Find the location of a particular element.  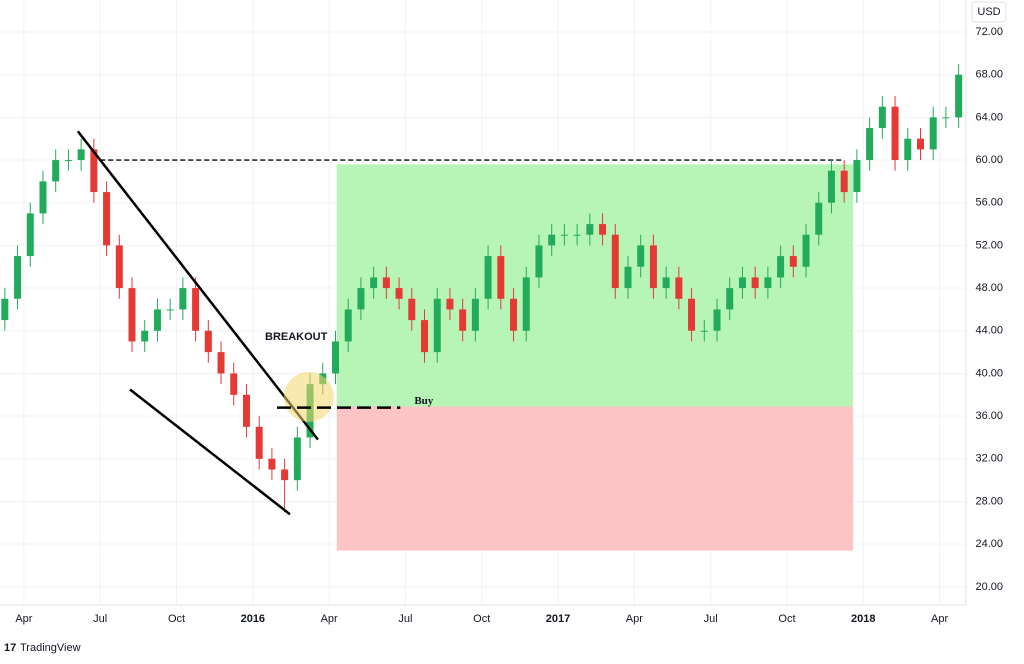

currency: USD is located at coordinates (988, 12).